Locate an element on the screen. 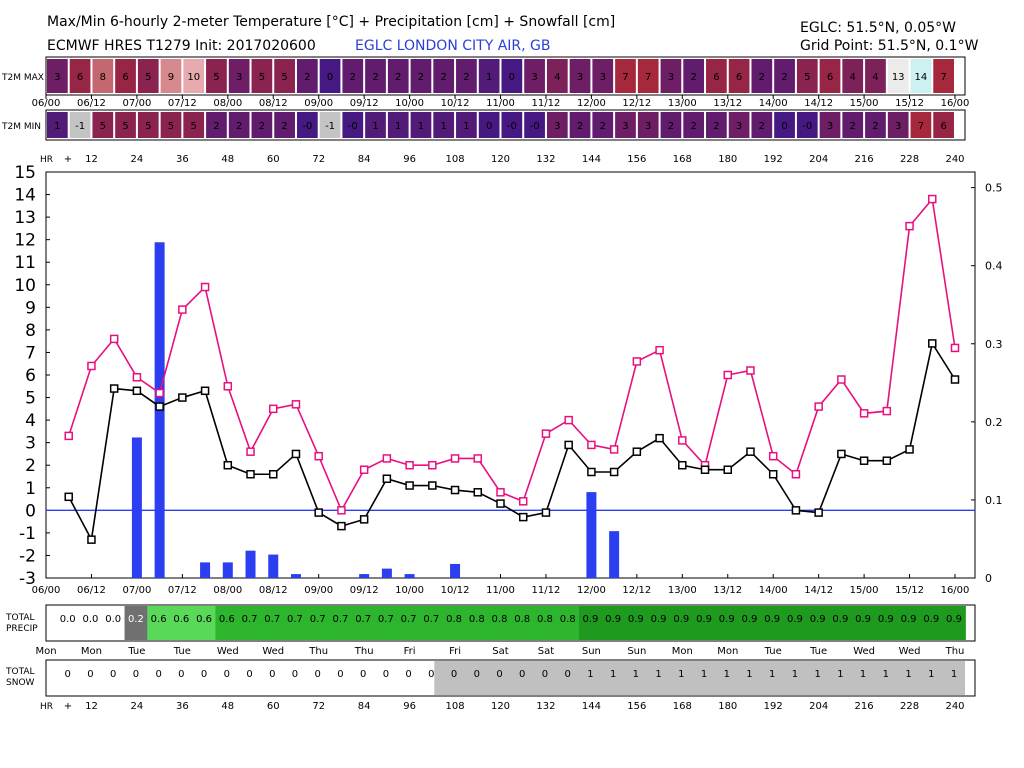 The image size is (1024, 768). hr-row-top-tick: 180 is located at coordinates (727, 159).